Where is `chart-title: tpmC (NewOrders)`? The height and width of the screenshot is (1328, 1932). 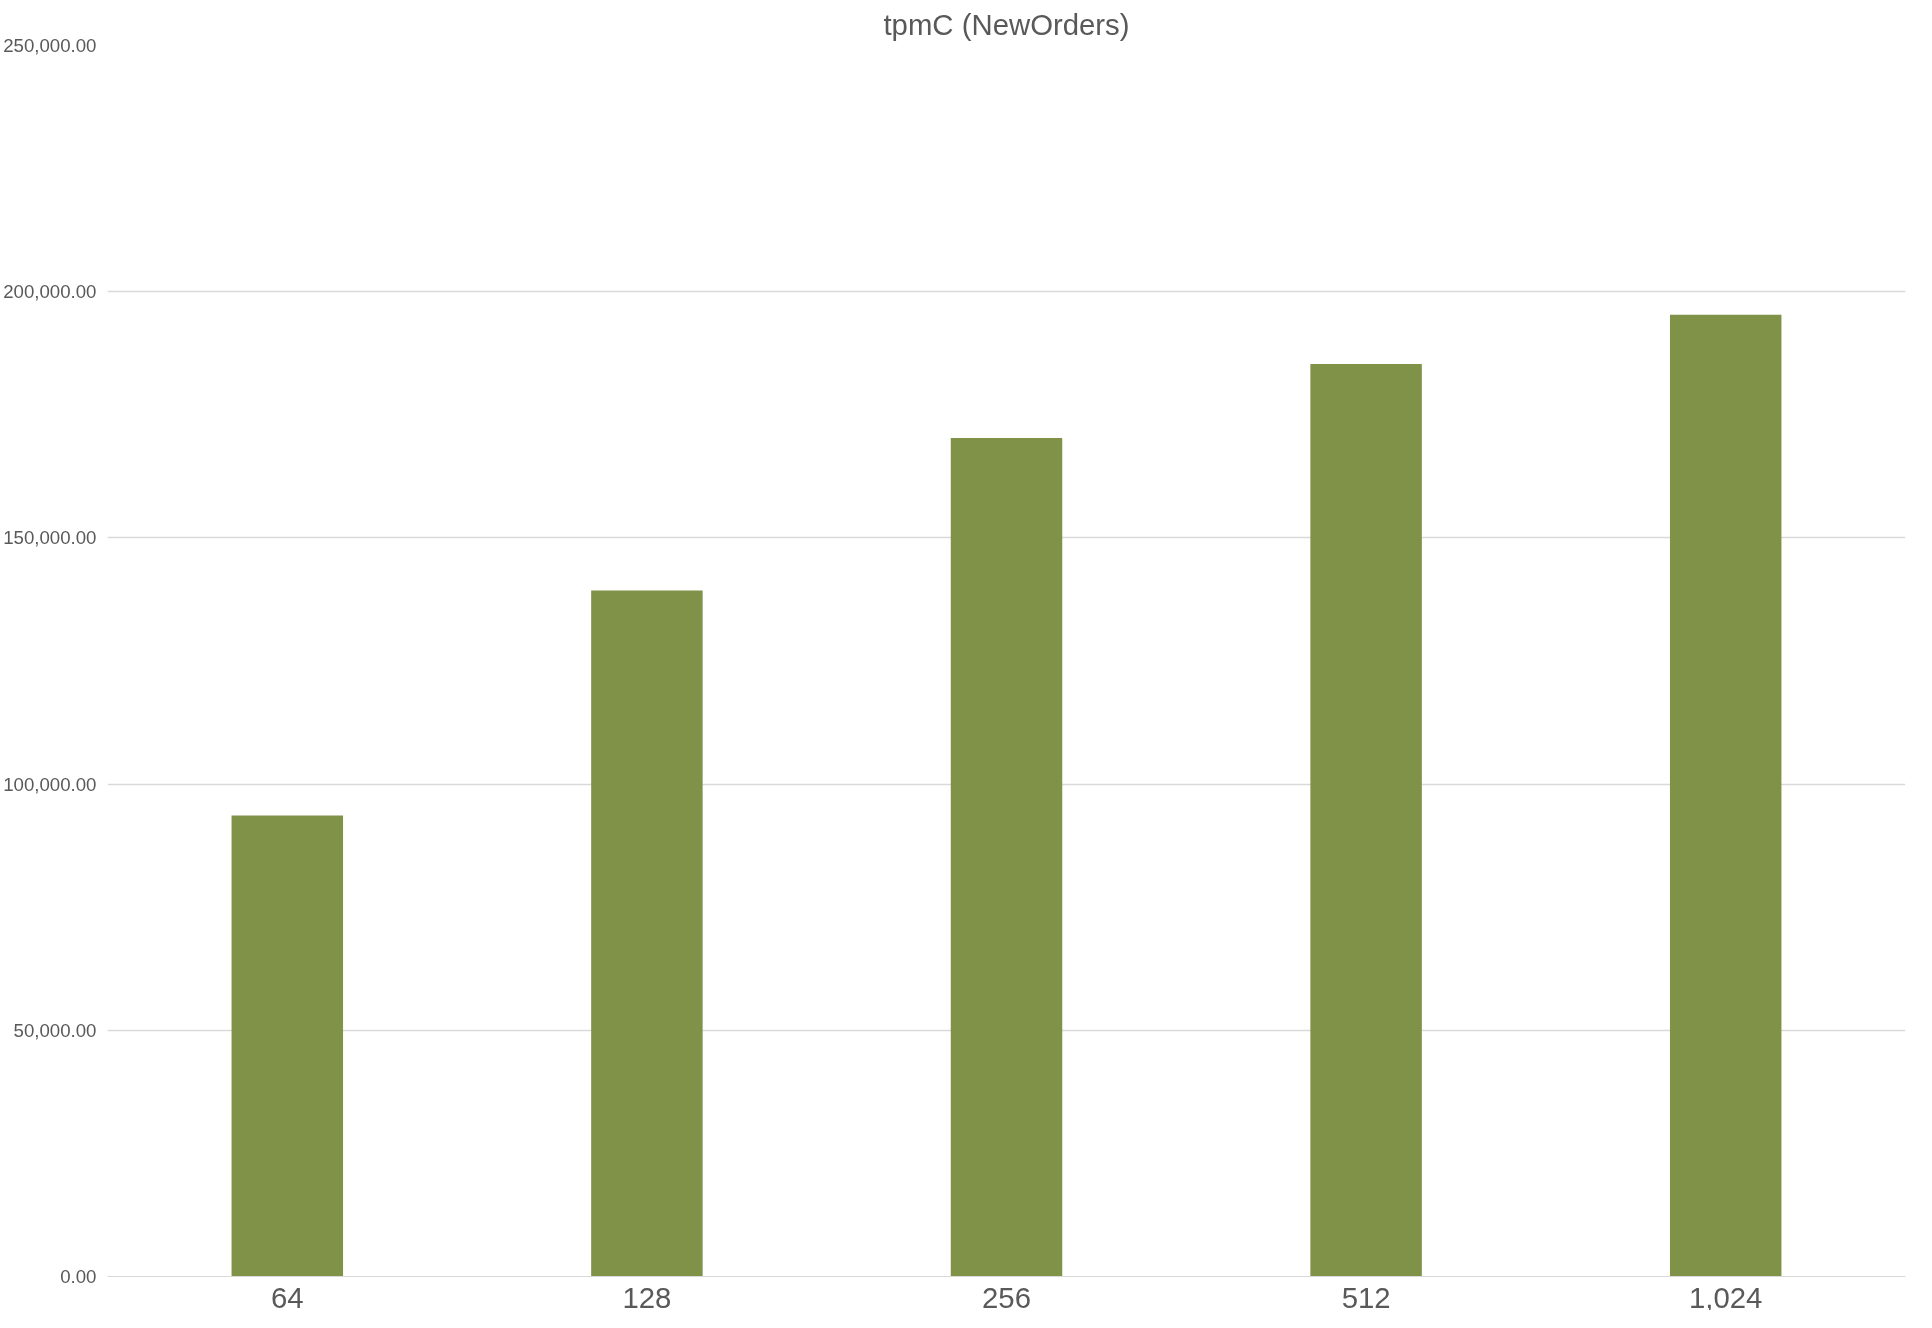
chart-title: tpmC (NewOrders) is located at coordinates (1006, 24).